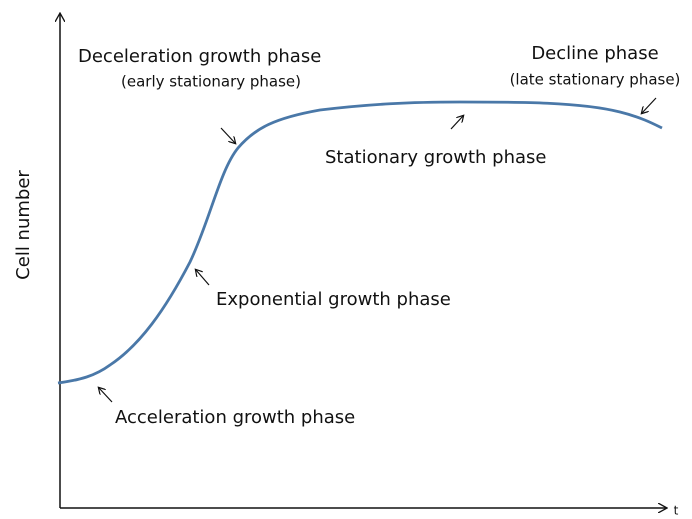  Describe the element at coordinates (235, 417) in the screenshot. I see `phase-label: Acceleration growth phase` at that location.